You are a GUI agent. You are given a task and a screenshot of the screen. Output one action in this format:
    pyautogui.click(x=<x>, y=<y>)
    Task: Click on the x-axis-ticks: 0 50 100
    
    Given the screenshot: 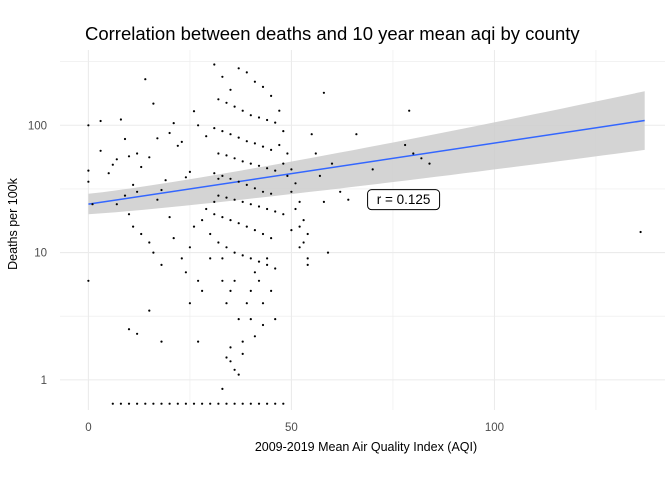 What is the action you would take?
    pyautogui.click(x=294, y=428)
    